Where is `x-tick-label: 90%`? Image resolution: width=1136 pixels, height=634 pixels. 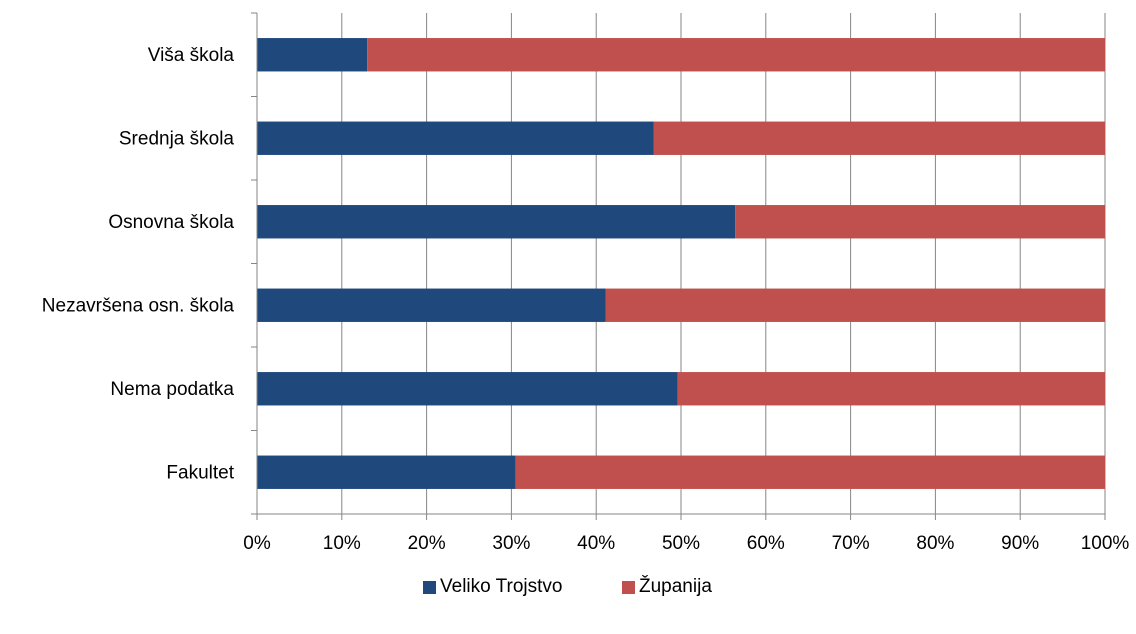
x-tick-label: 90% is located at coordinates (1020, 543).